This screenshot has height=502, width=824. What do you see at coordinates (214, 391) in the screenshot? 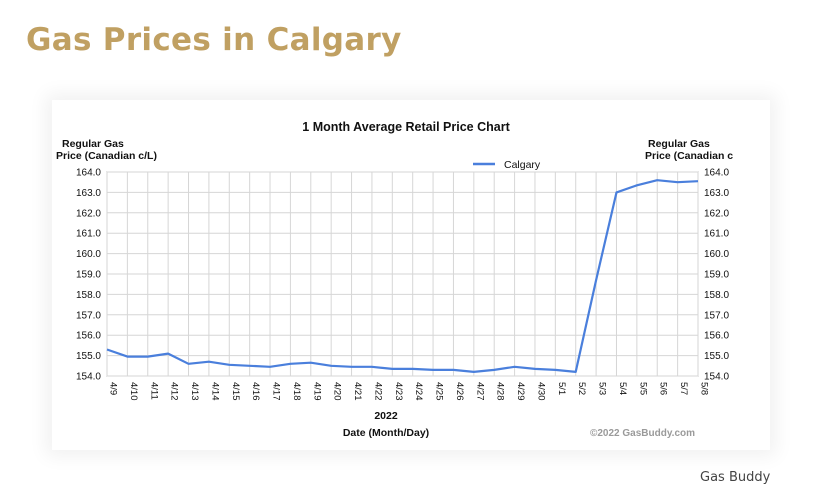
I see `x-tick-label: 4/14` at bounding box center [214, 391].